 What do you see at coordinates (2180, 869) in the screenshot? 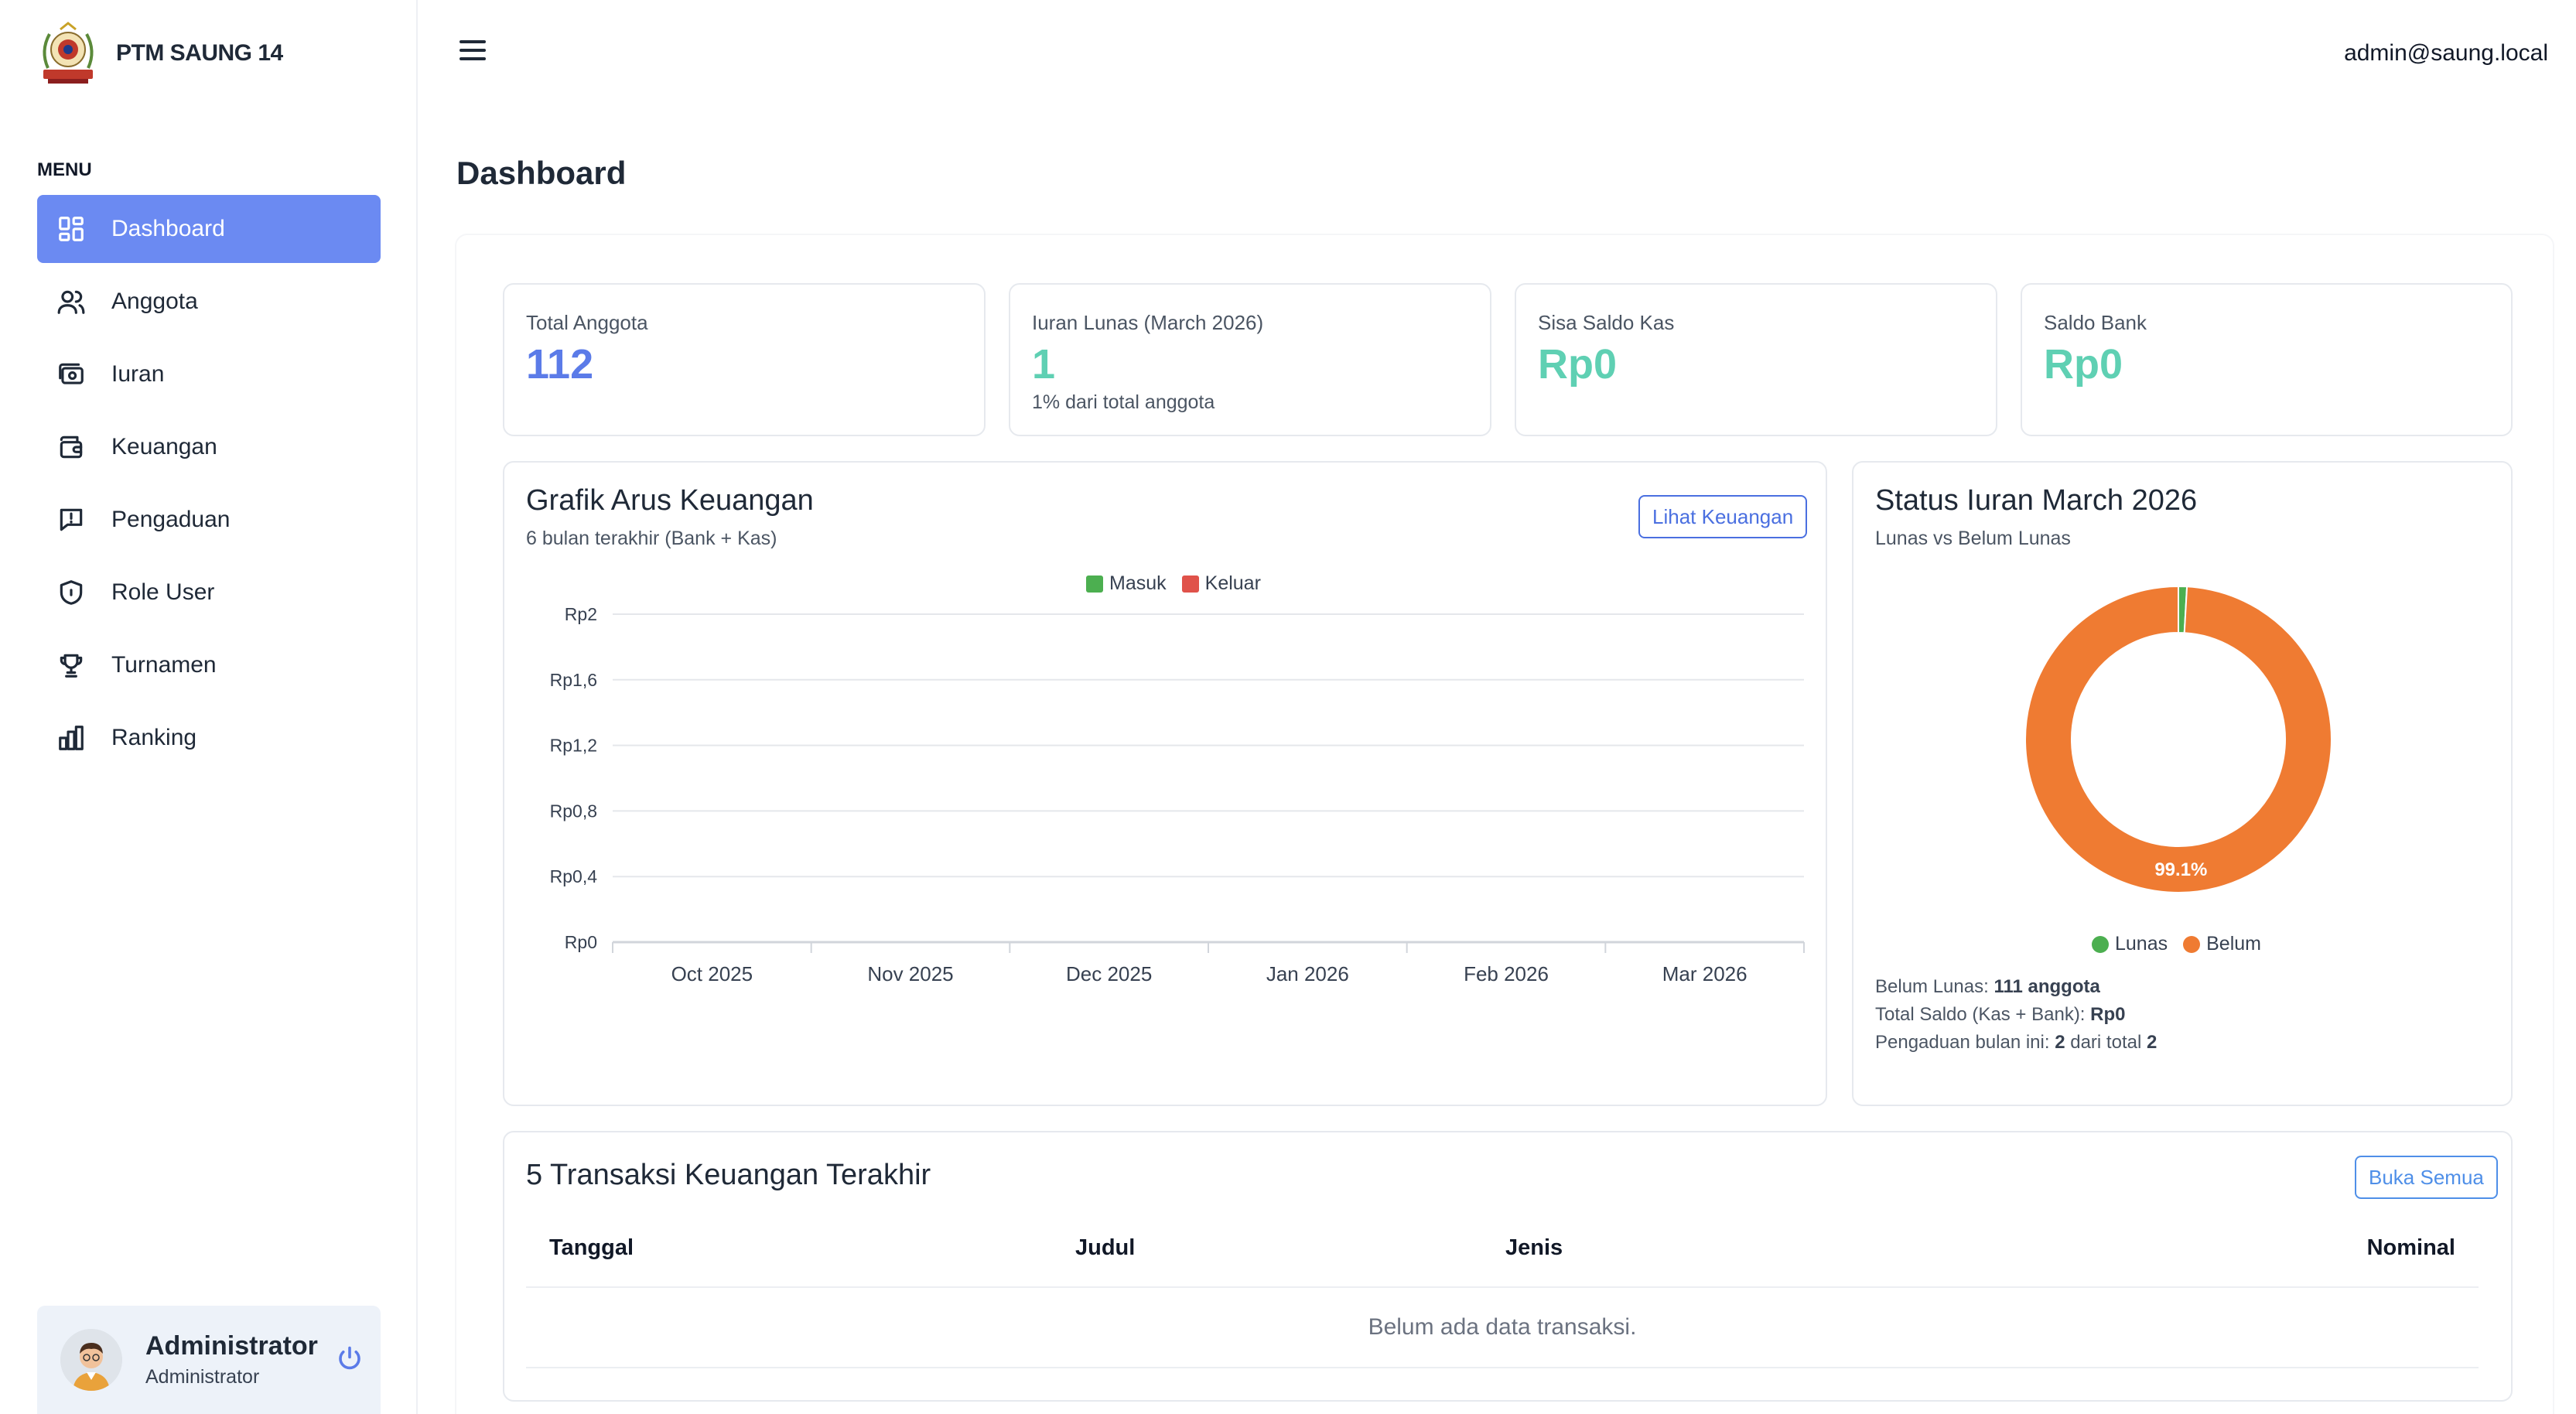
I see `donut-data-label: 99.1%` at bounding box center [2180, 869].